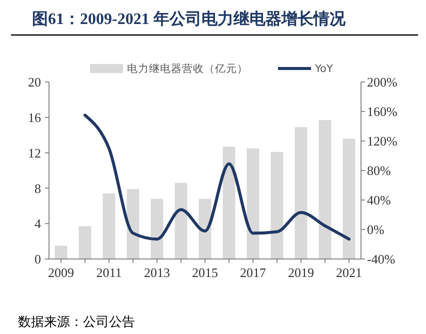 The height and width of the screenshot is (334, 426). What do you see at coordinates (76, 322) in the screenshot?
I see `source-note: 数据来源：公司公告` at bounding box center [76, 322].